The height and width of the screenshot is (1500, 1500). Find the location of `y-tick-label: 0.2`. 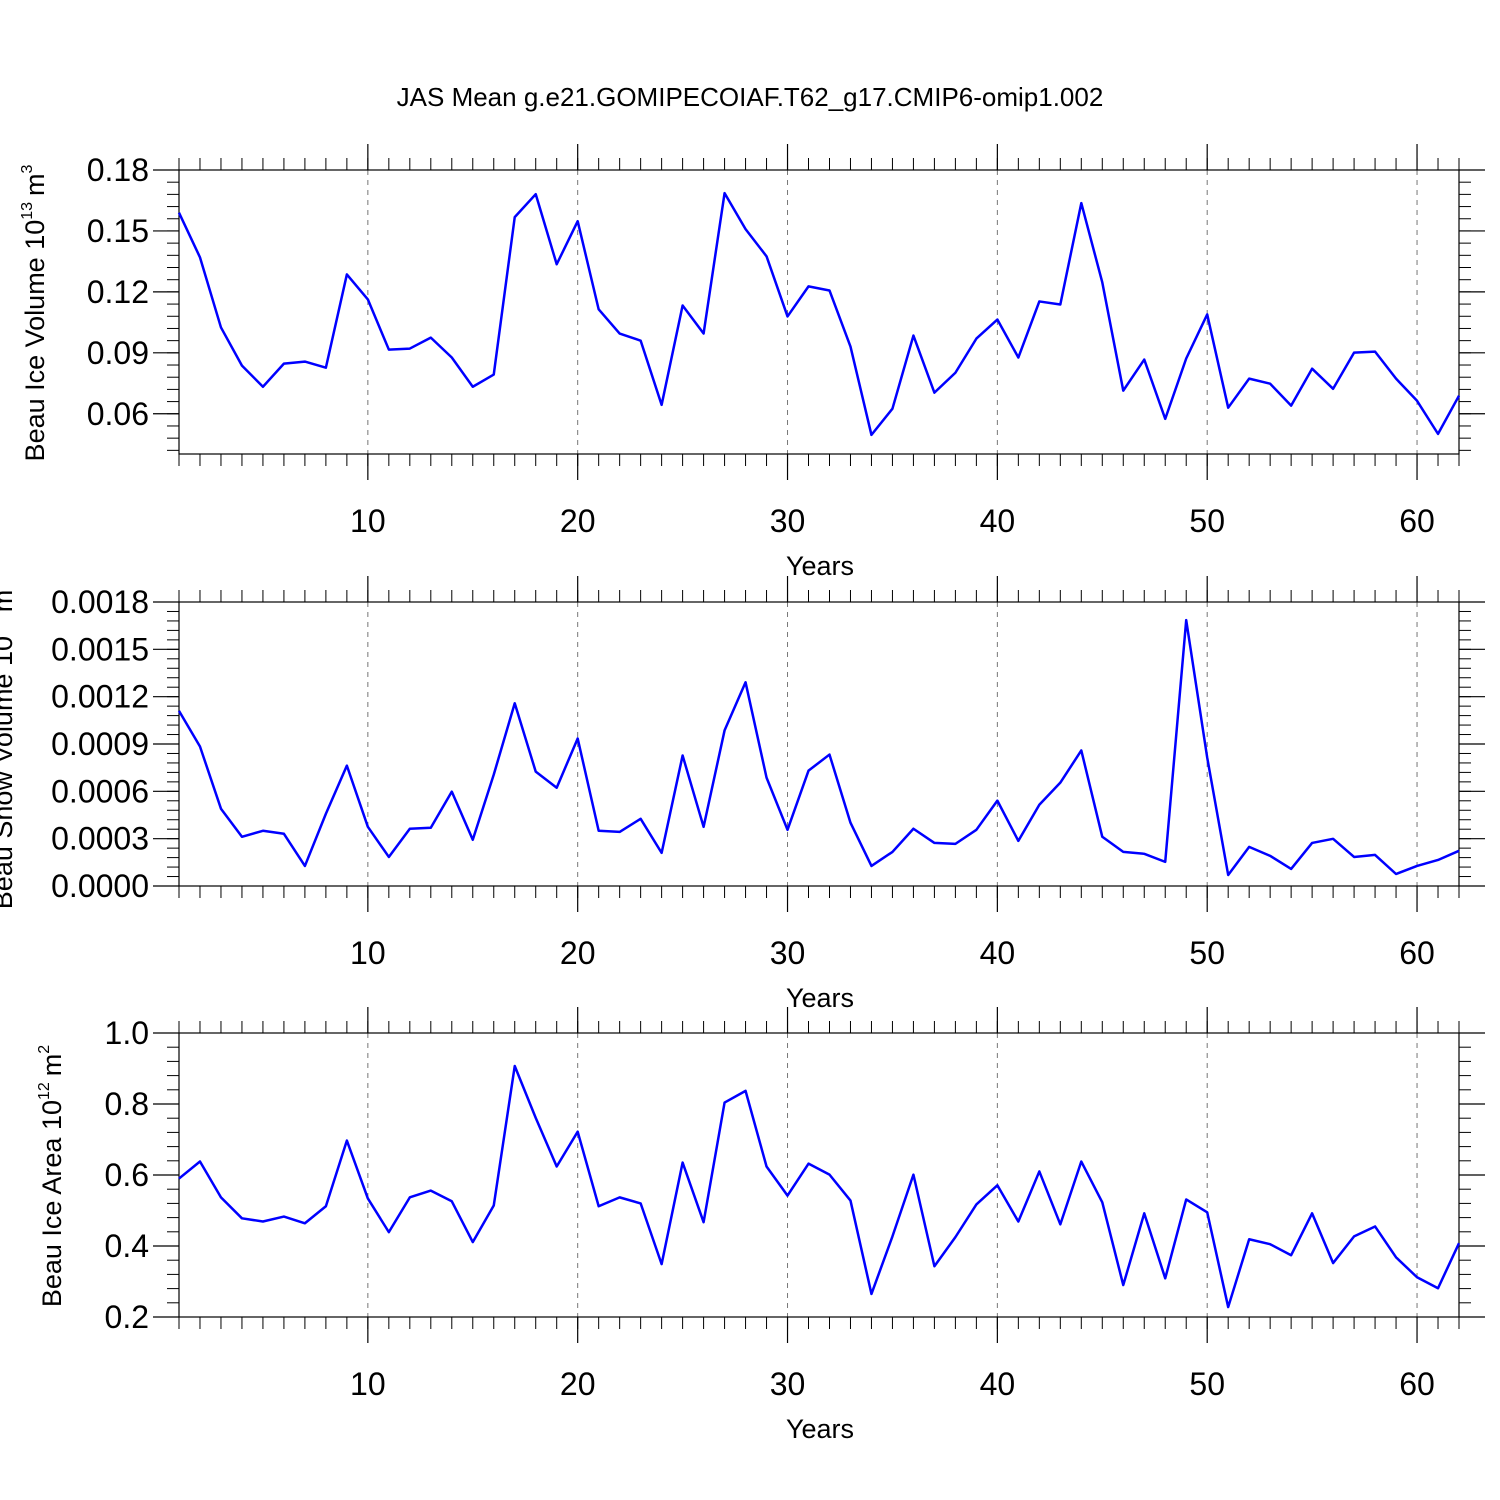

y-tick-label: 0.2 is located at coordinates (127, 1317).